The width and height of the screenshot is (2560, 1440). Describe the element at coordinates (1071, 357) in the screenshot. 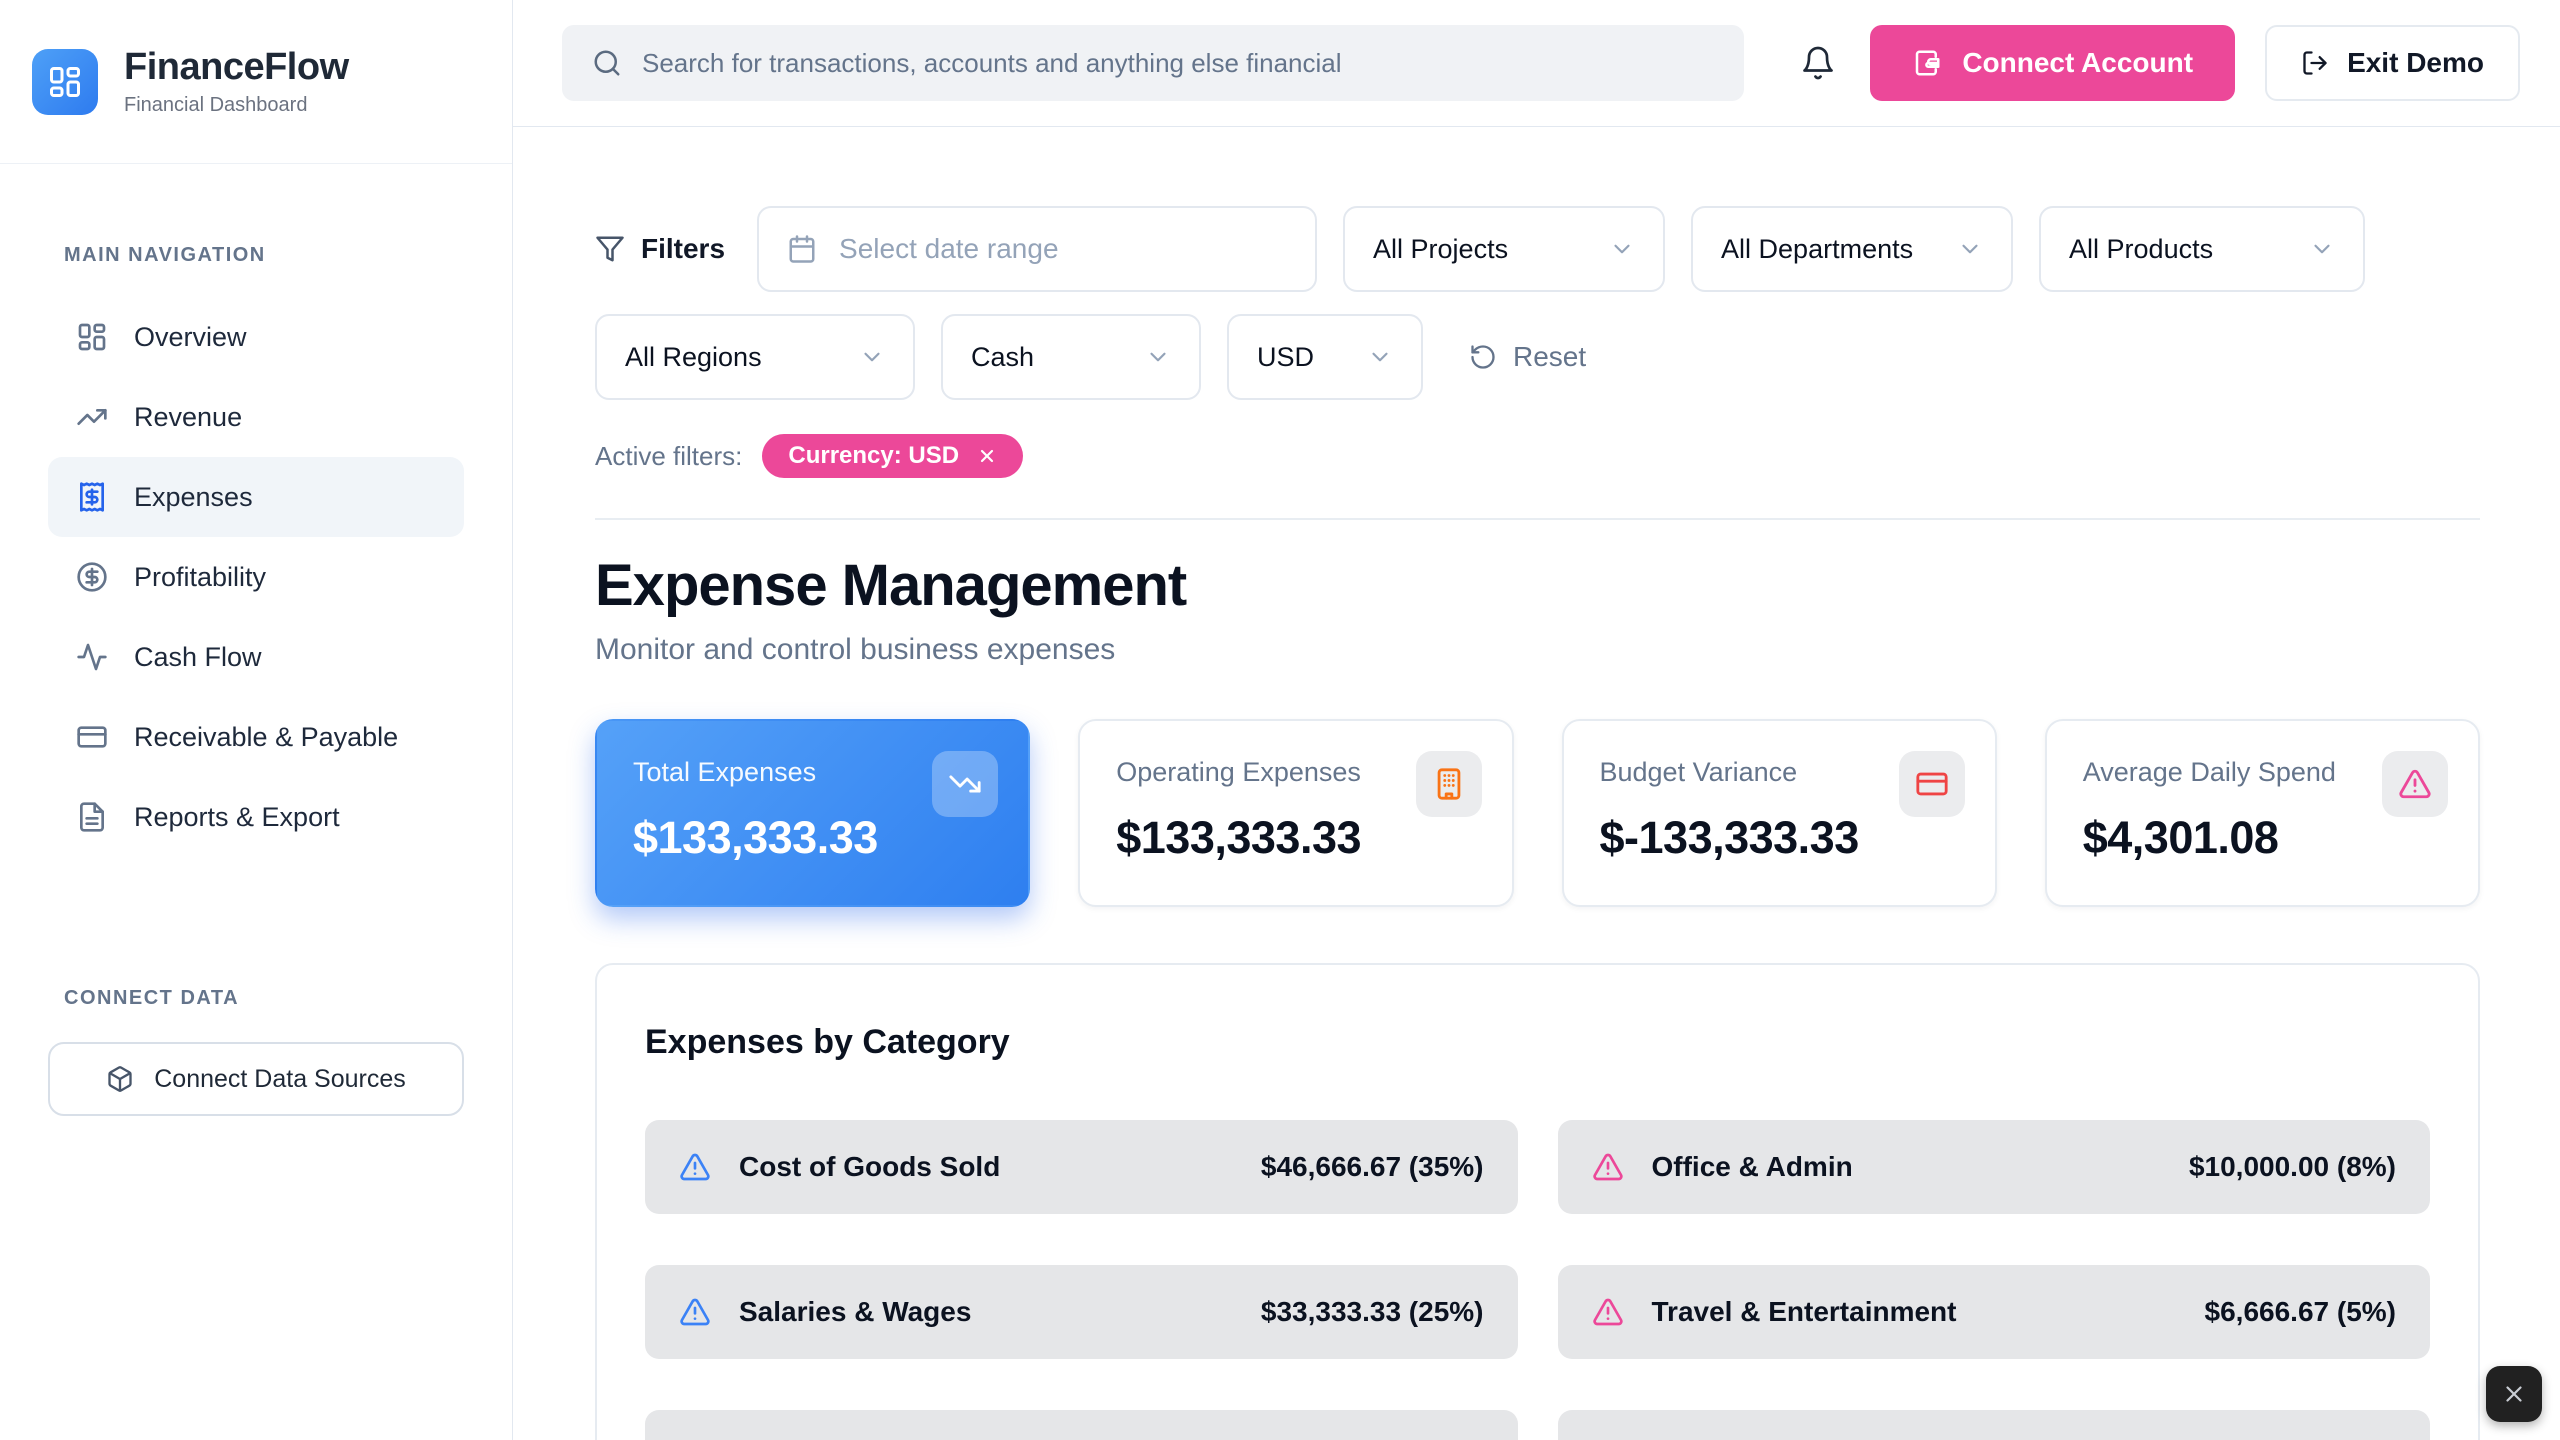

I see `accounting-basis-dropdown: Cash` at that location.